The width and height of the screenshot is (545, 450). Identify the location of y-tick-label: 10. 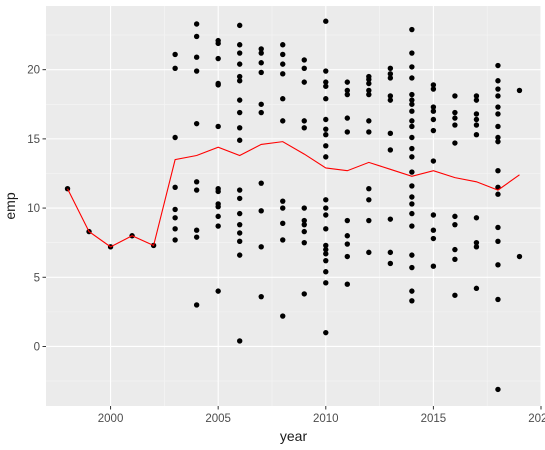
(33, 209).